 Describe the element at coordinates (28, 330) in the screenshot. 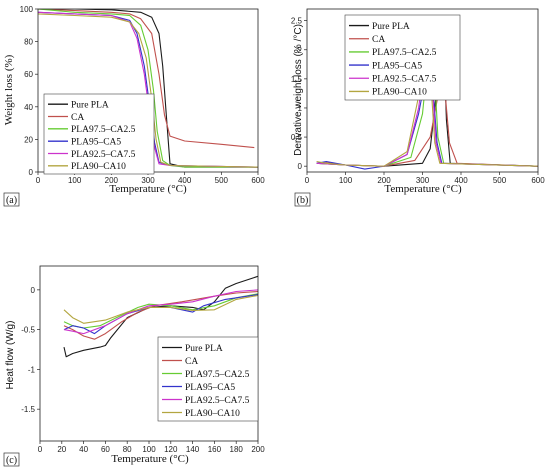

I see `y-tick-label: -0.5` at that location.